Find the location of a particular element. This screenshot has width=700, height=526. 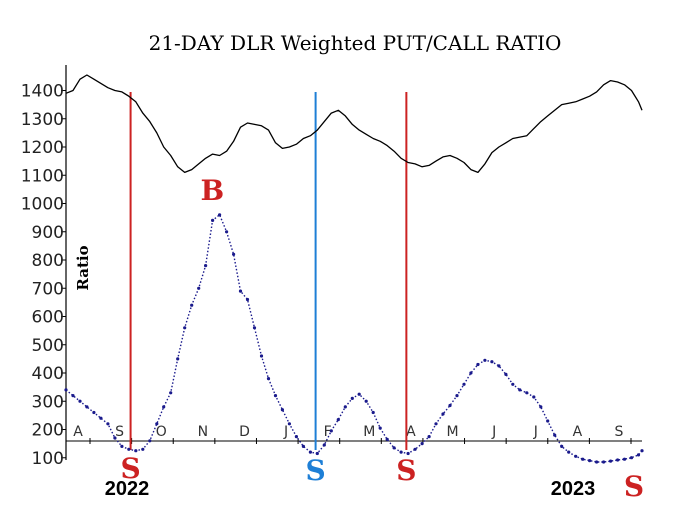

x-month-label: M is located at coordinates (369, 432).